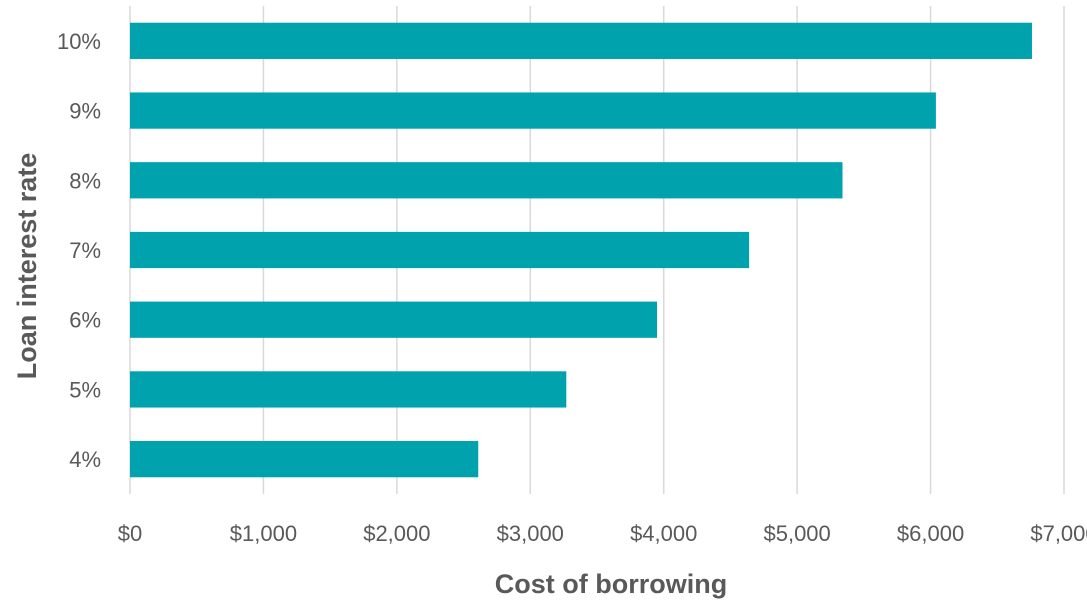 This screenshot has height=601, width=1087. Describe the element at coordinates (130, 533) in the screenshot. I see `x-tick-label: $0` at that location.